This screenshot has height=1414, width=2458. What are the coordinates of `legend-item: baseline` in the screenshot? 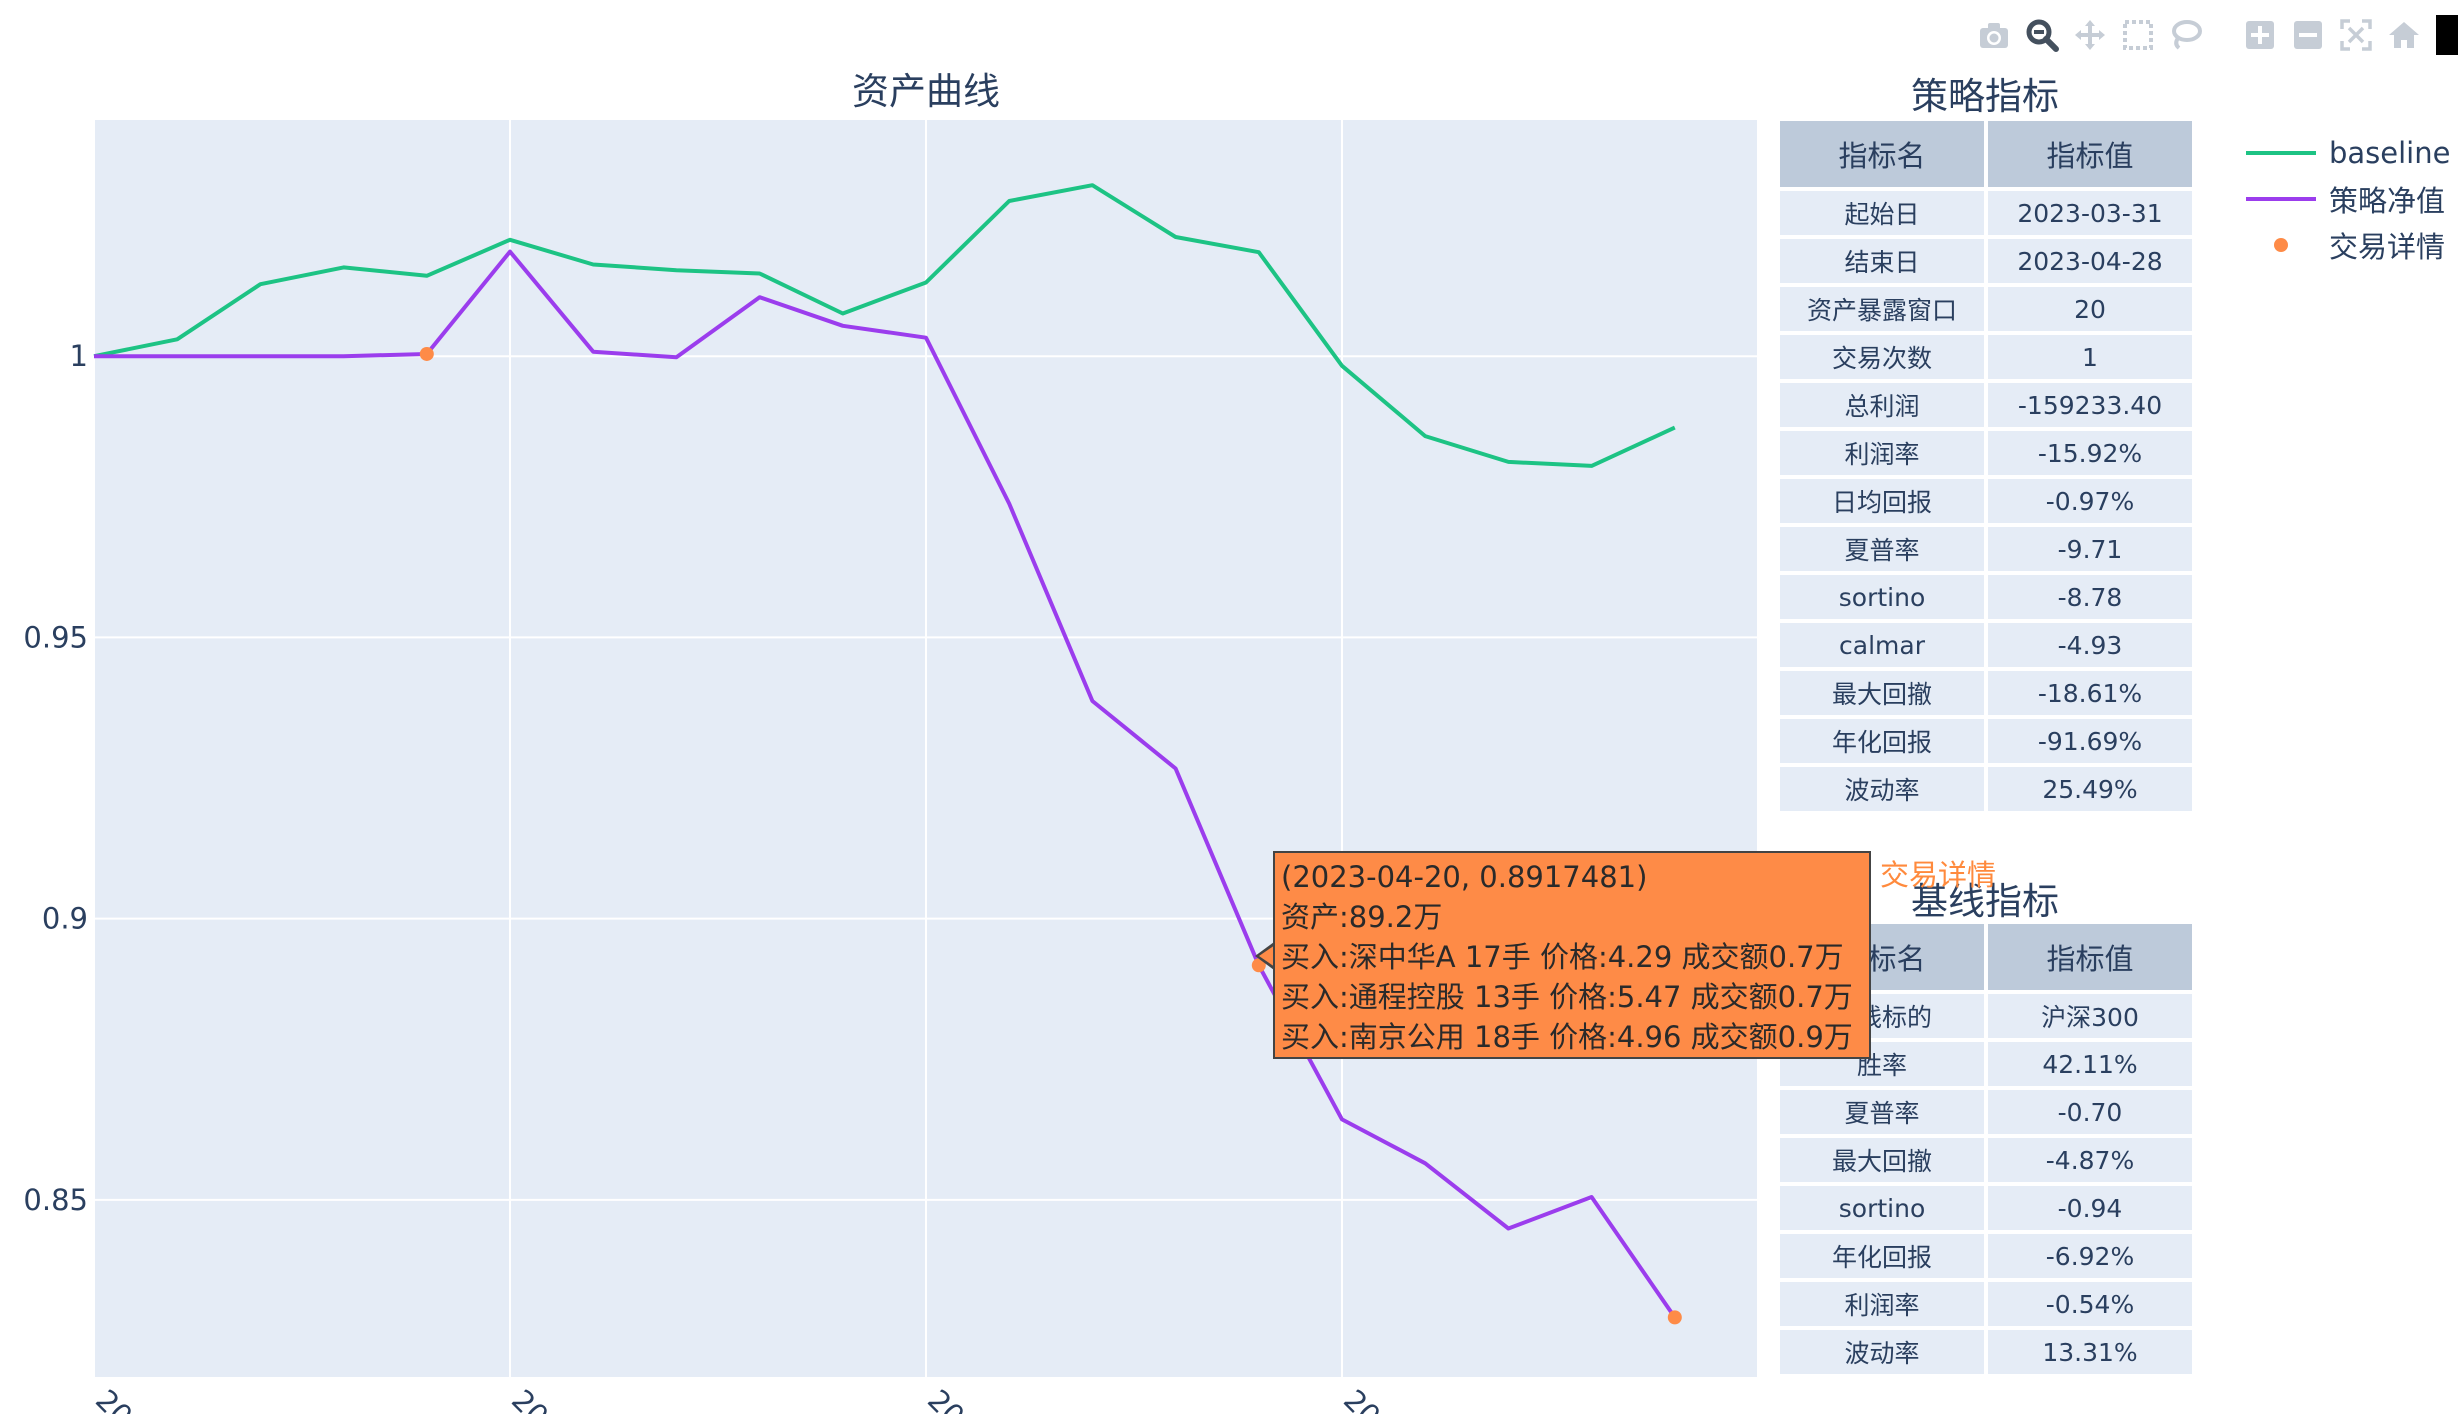 It's located at (2347, 153).